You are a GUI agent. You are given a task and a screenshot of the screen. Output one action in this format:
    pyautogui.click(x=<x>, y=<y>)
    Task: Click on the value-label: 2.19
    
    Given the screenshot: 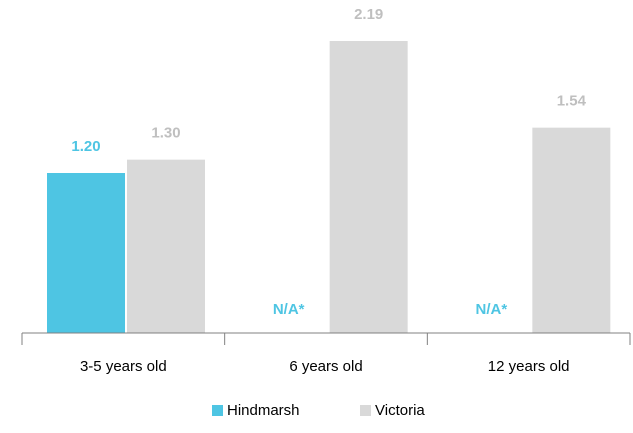 What is the action you would take?
    pyautogui.click(x=368, y=14)
    